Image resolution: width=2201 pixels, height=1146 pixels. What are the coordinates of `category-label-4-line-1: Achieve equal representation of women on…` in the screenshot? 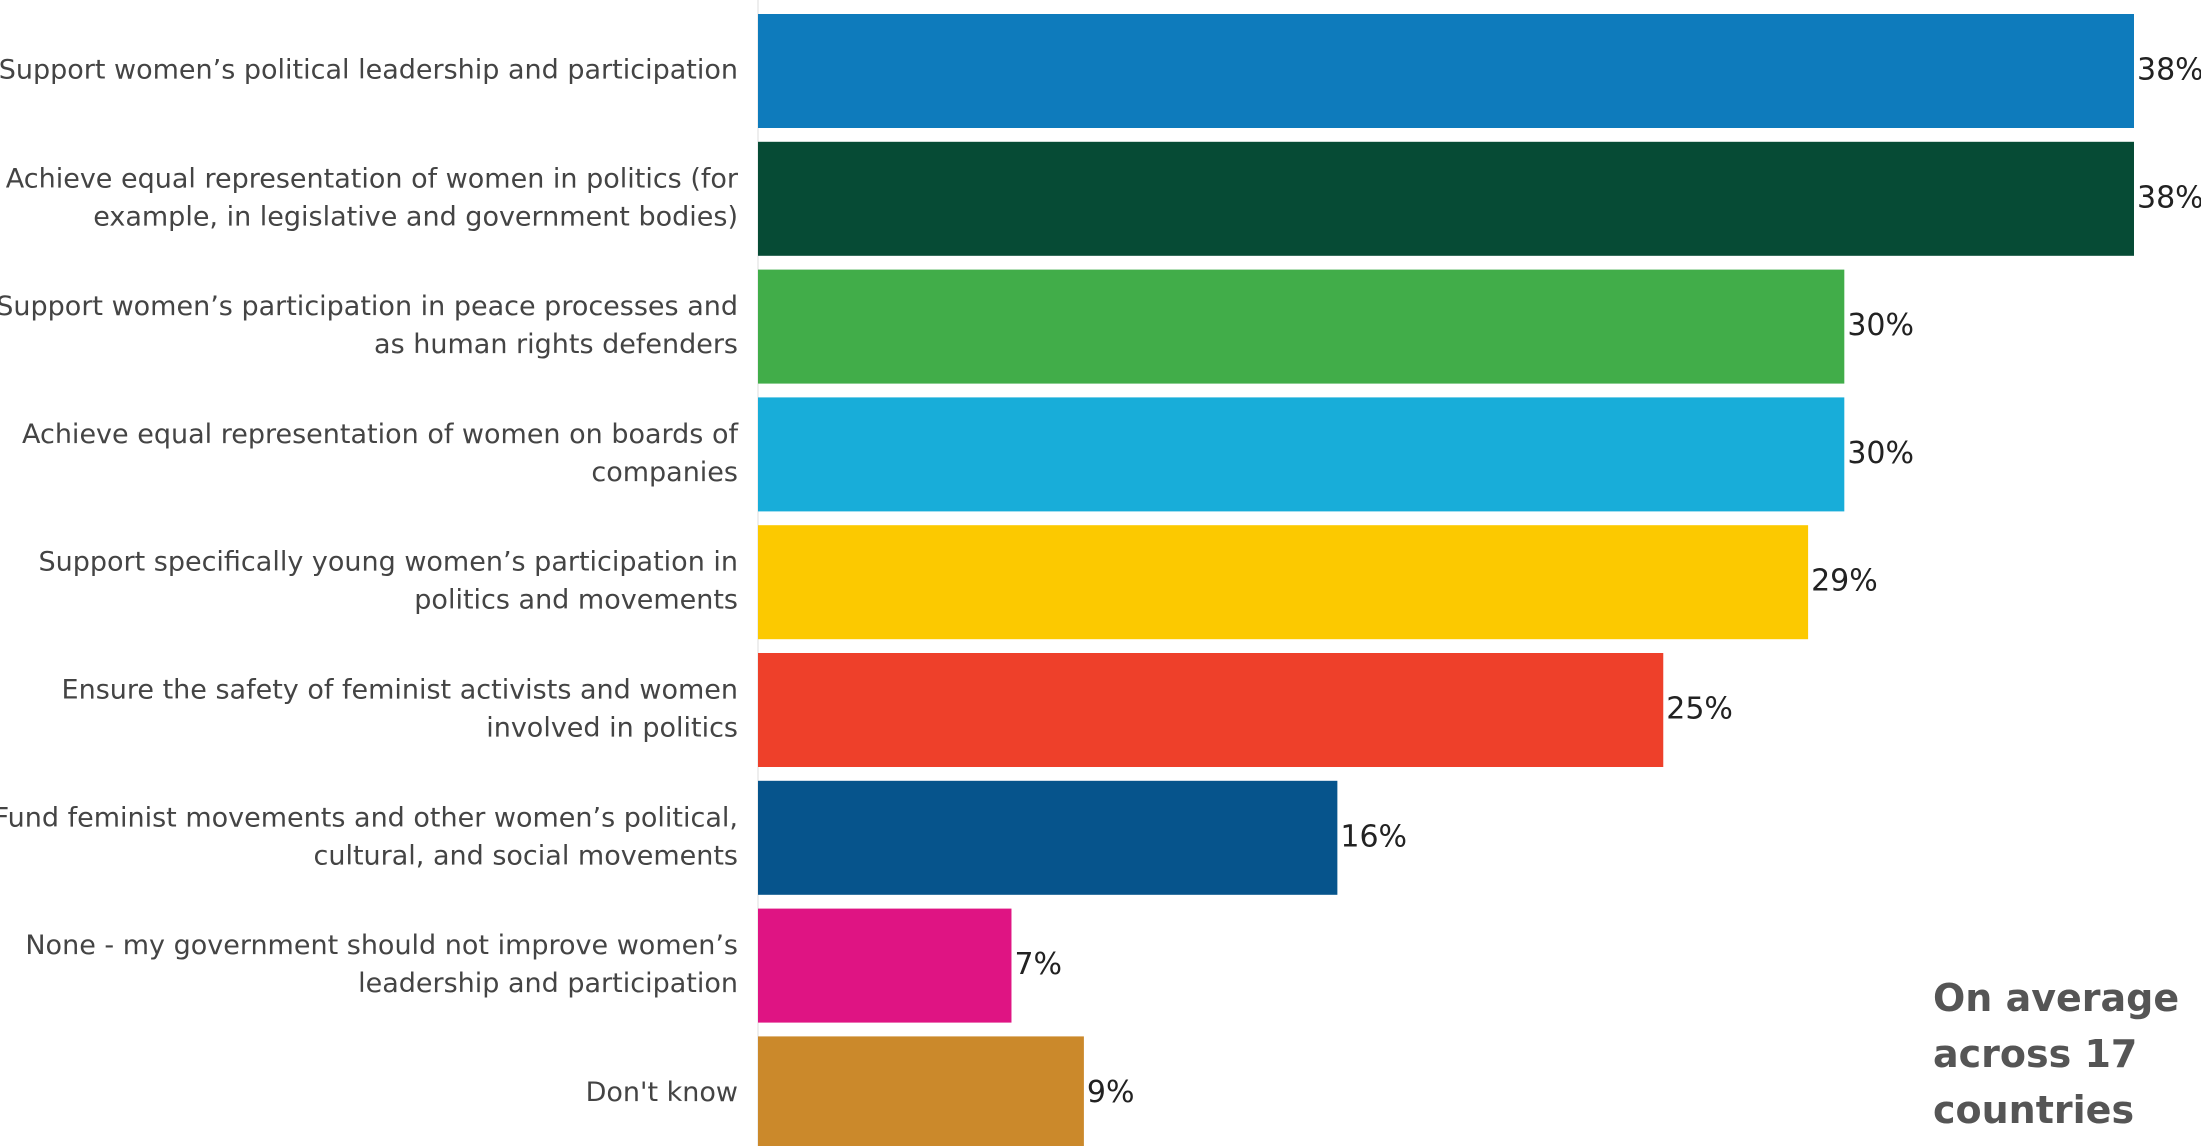 It's located at (380, 434).